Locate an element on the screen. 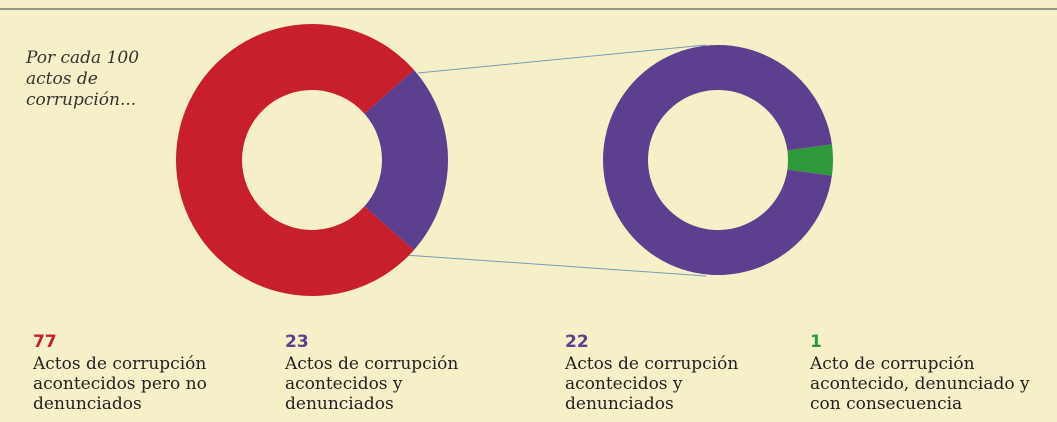 Image resolution: width=1057 pixels, height=422 pixels. legend-value: 77 is located at coordinates (45, 342).